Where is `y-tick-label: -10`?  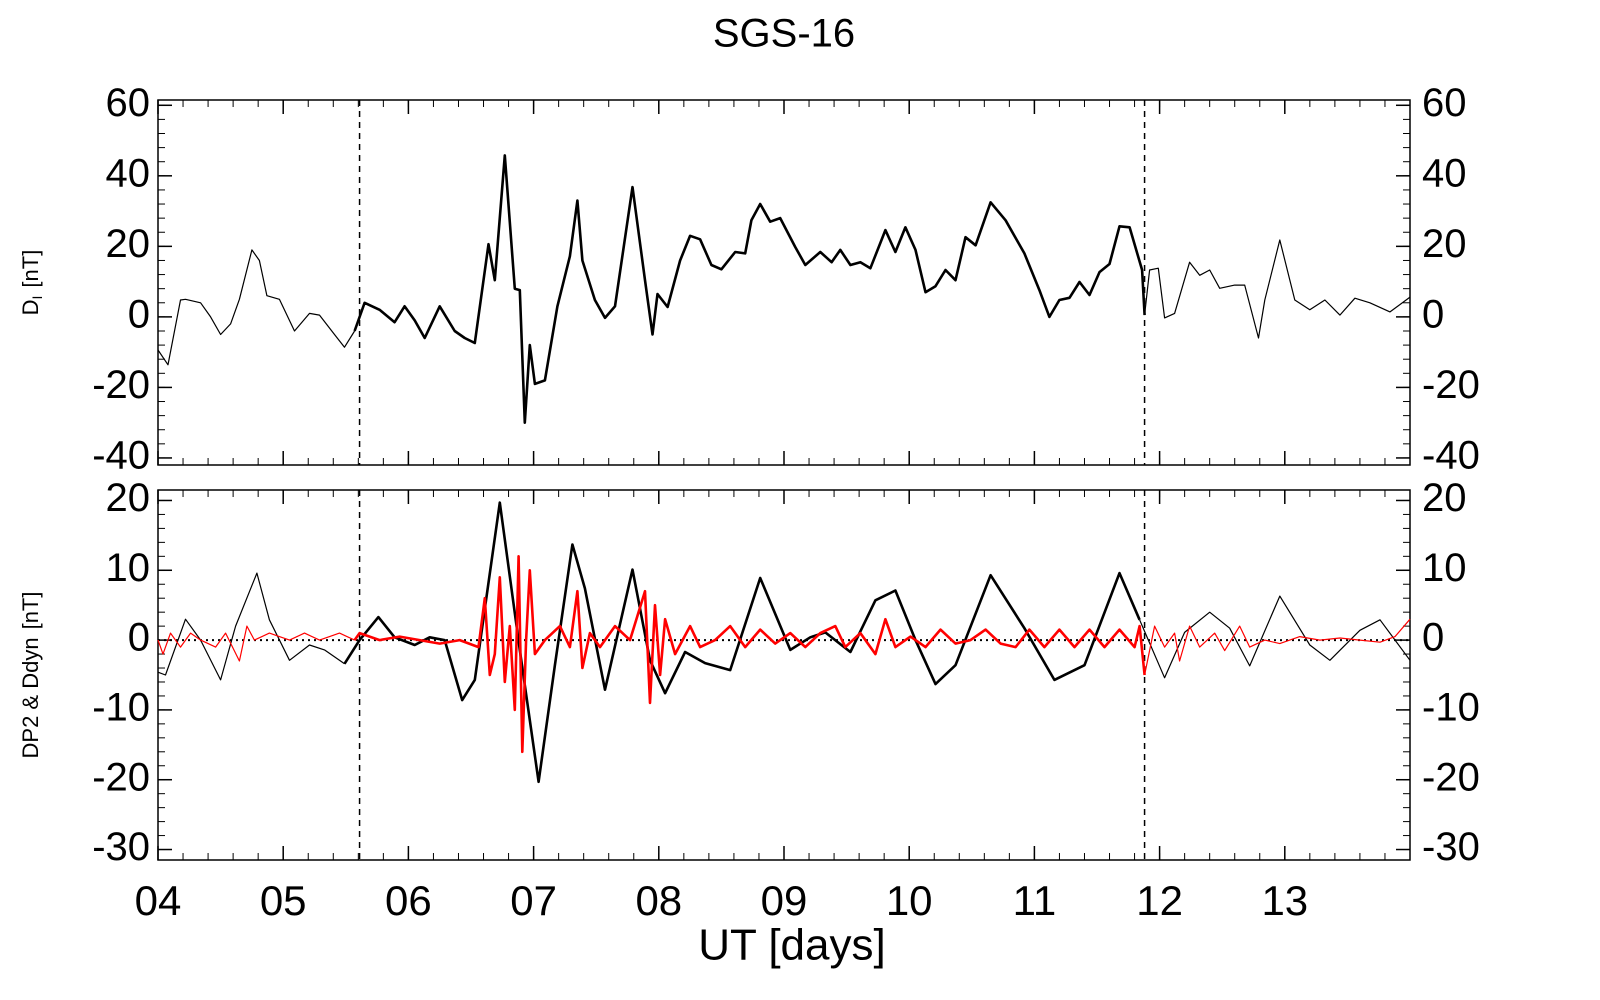 y-tick-label: -10 is located at coordinates (121, 707).